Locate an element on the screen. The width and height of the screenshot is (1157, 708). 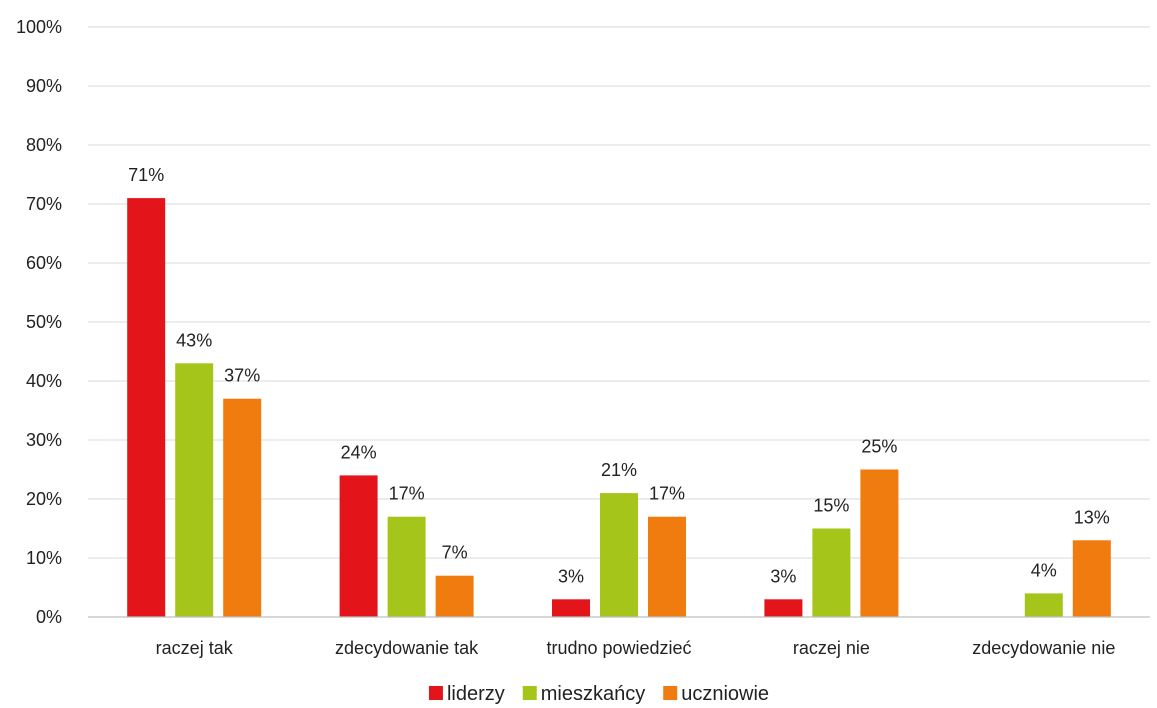
x-tick-label: trudno powiedzieć is located at coordinates (618, 648).